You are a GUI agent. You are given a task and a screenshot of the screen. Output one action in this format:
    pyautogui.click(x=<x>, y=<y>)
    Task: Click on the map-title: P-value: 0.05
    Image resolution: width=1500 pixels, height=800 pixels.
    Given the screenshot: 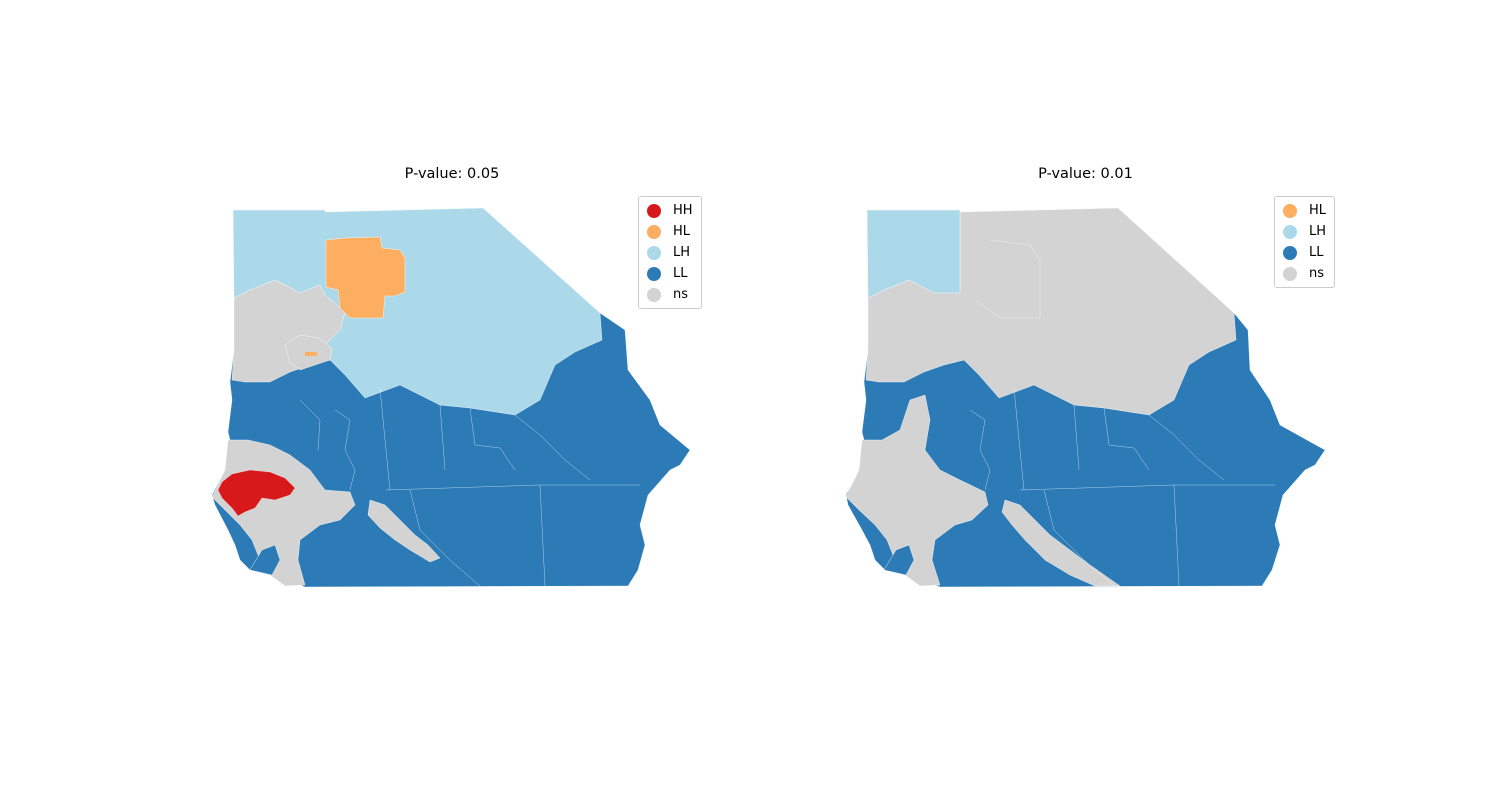 What is the action you would take?
    pyautogui.click(x=452, y=174)
    